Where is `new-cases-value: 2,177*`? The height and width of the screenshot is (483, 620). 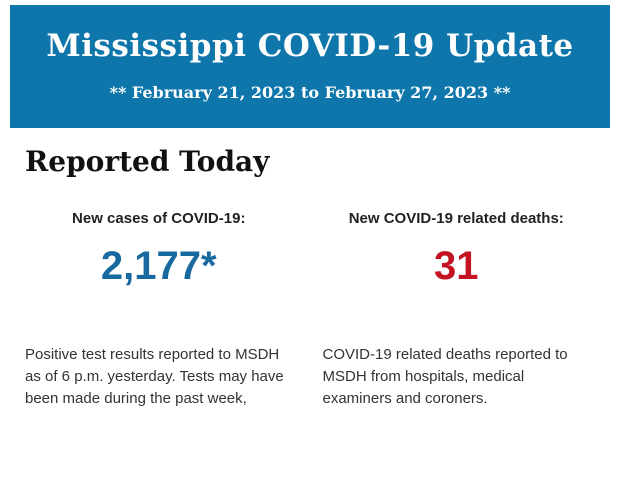
new-cases-value: 2,177* is located at coordinates (158, 266).